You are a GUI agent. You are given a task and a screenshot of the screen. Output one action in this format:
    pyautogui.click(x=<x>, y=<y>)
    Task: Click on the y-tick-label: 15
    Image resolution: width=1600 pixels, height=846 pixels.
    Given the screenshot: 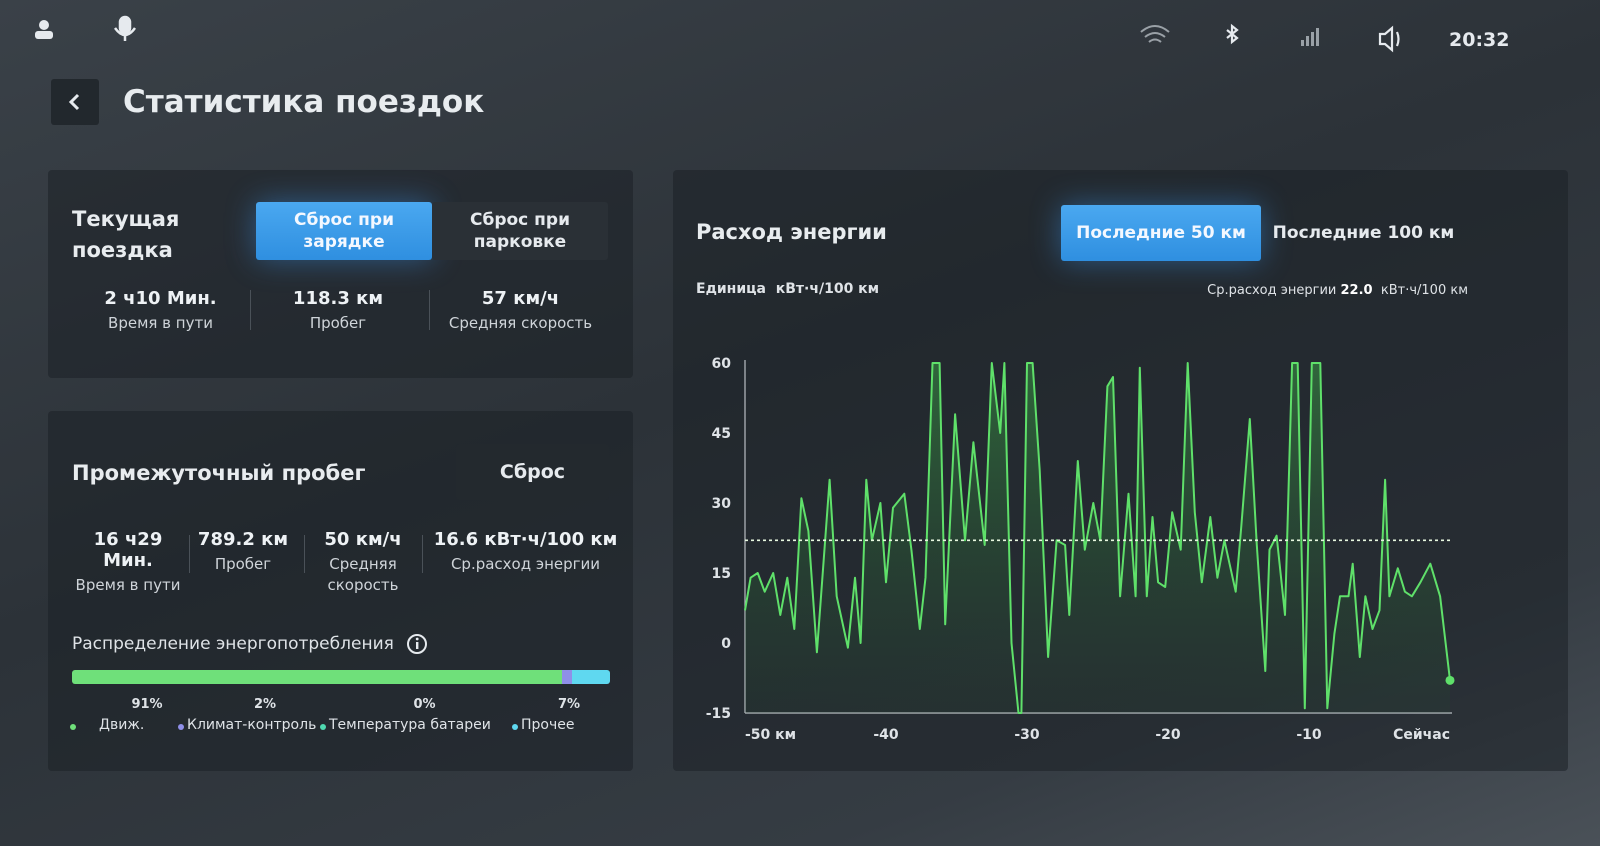 What is the action you would take?
    pyautogui.click(x=721, y=574)
    